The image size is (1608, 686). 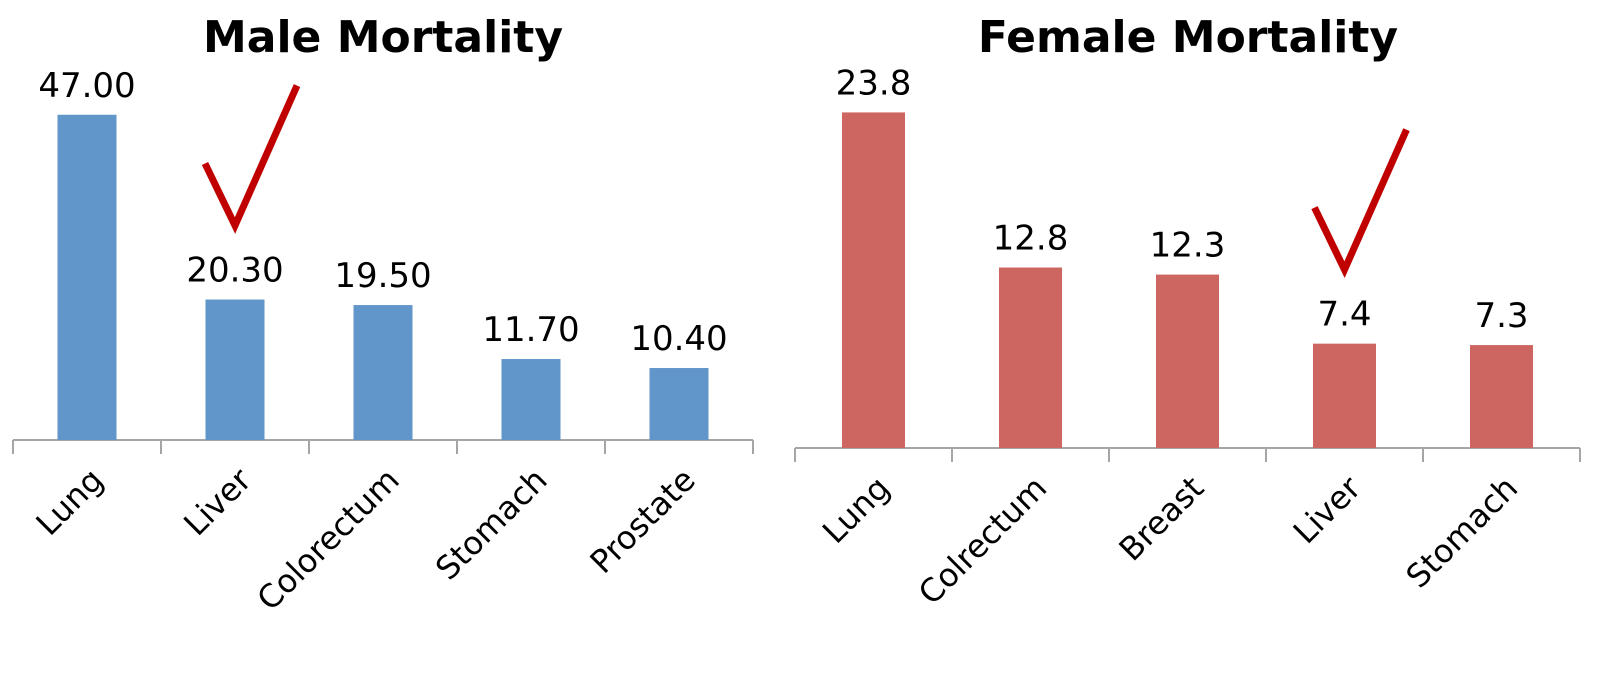 What do you see at coordinates (874, 83) in the screenshot?
I see `data-label: 23.8` at bounding box center [874, 83].